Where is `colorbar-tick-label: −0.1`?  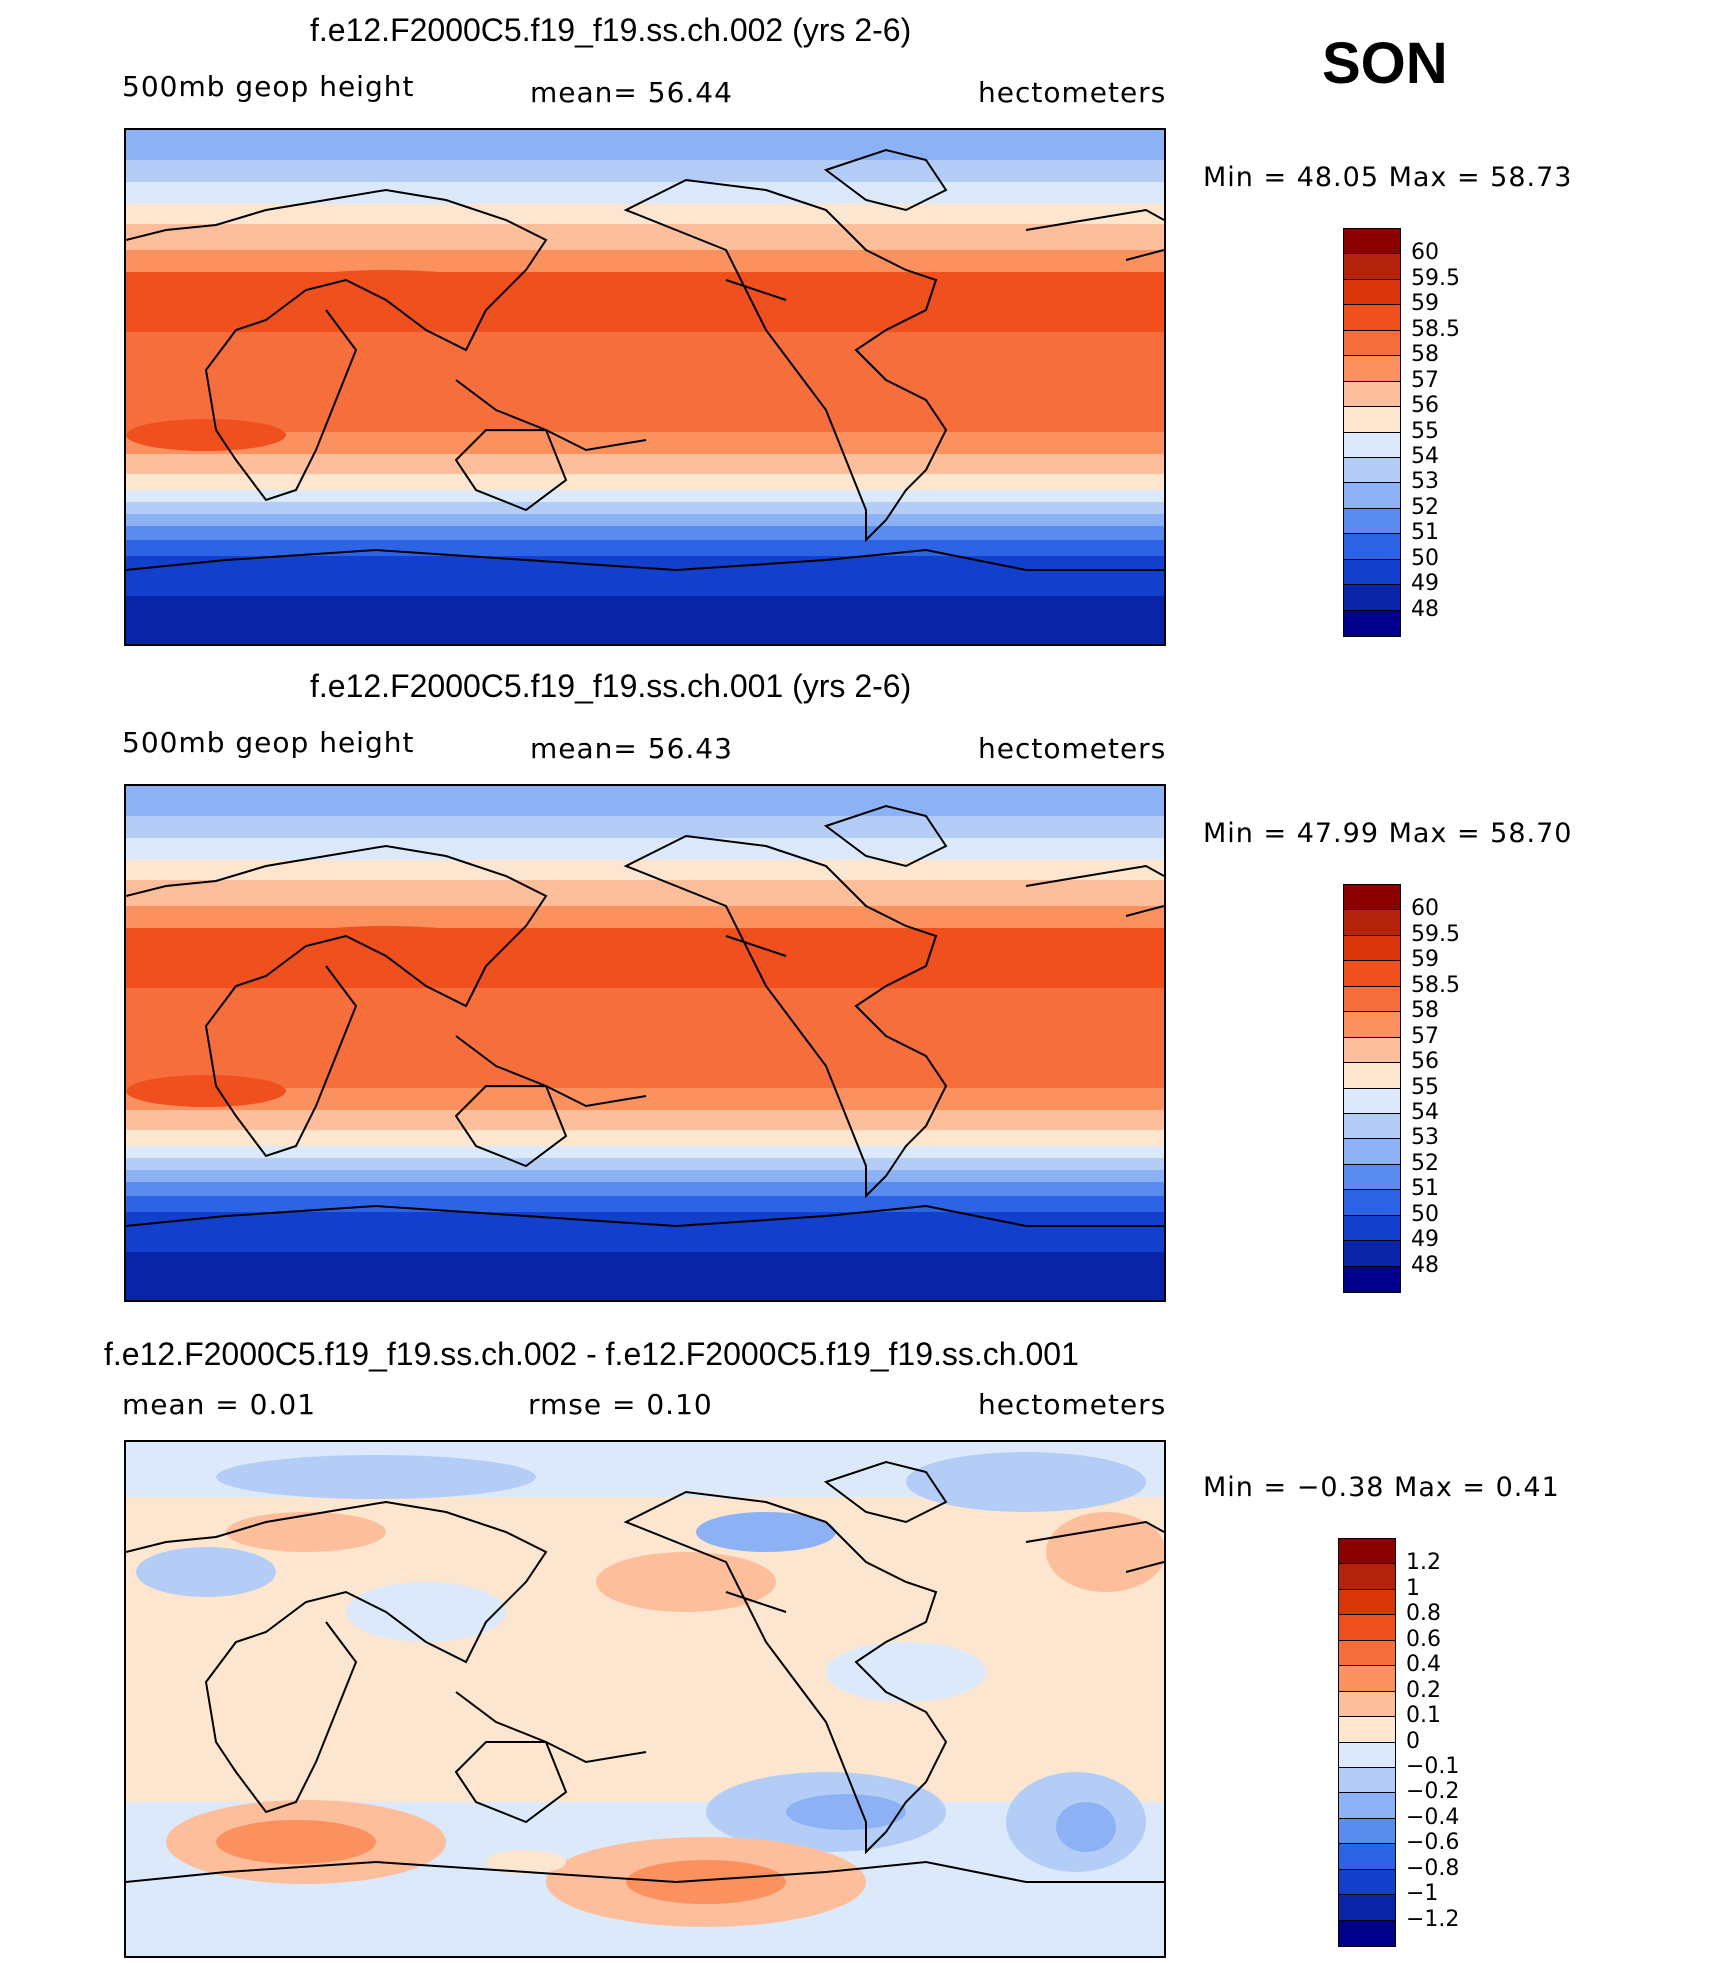
colorbar-tick-label: −0.1 is located at coordinates (1433, 1766).